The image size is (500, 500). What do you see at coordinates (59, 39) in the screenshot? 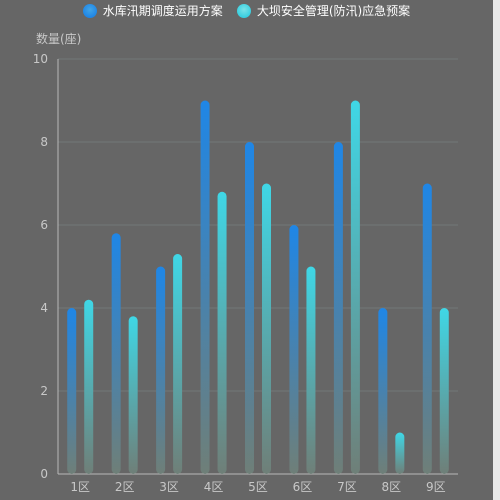
I see `y-axis-unit-label: 数量(座)` at bounding box center [59, 39].